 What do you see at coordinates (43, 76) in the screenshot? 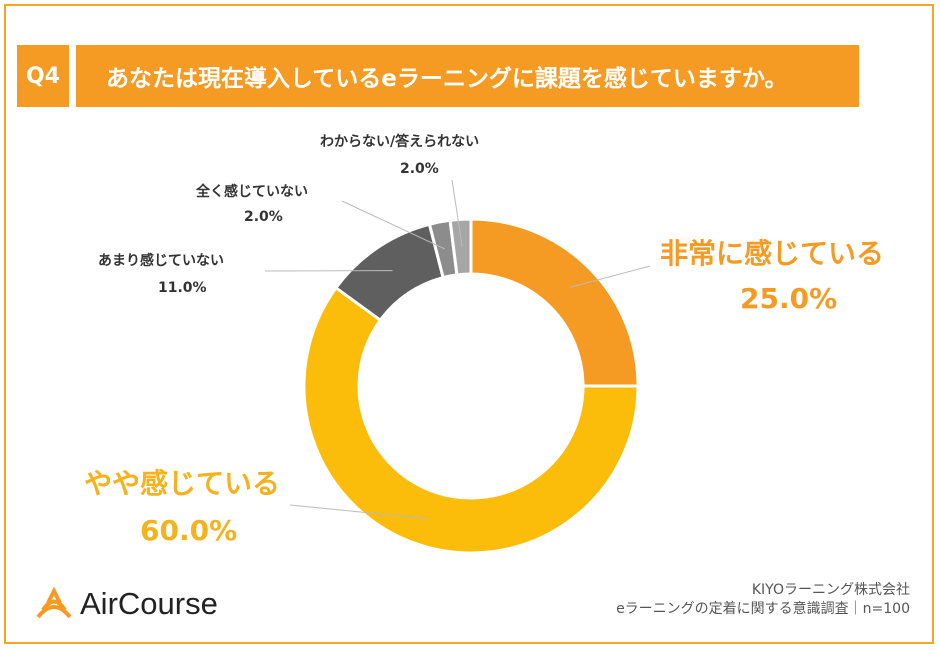
I see `question-number: Q4` at bounding box center [43, 76].